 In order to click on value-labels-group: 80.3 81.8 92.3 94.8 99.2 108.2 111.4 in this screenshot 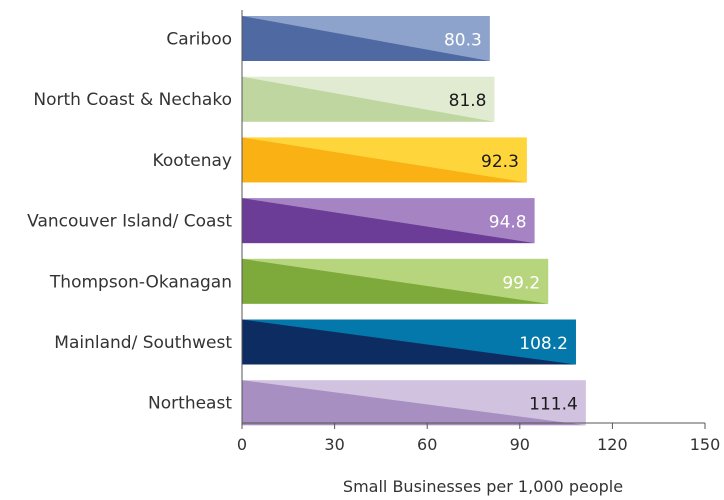, I will do `click(511, 223)`.